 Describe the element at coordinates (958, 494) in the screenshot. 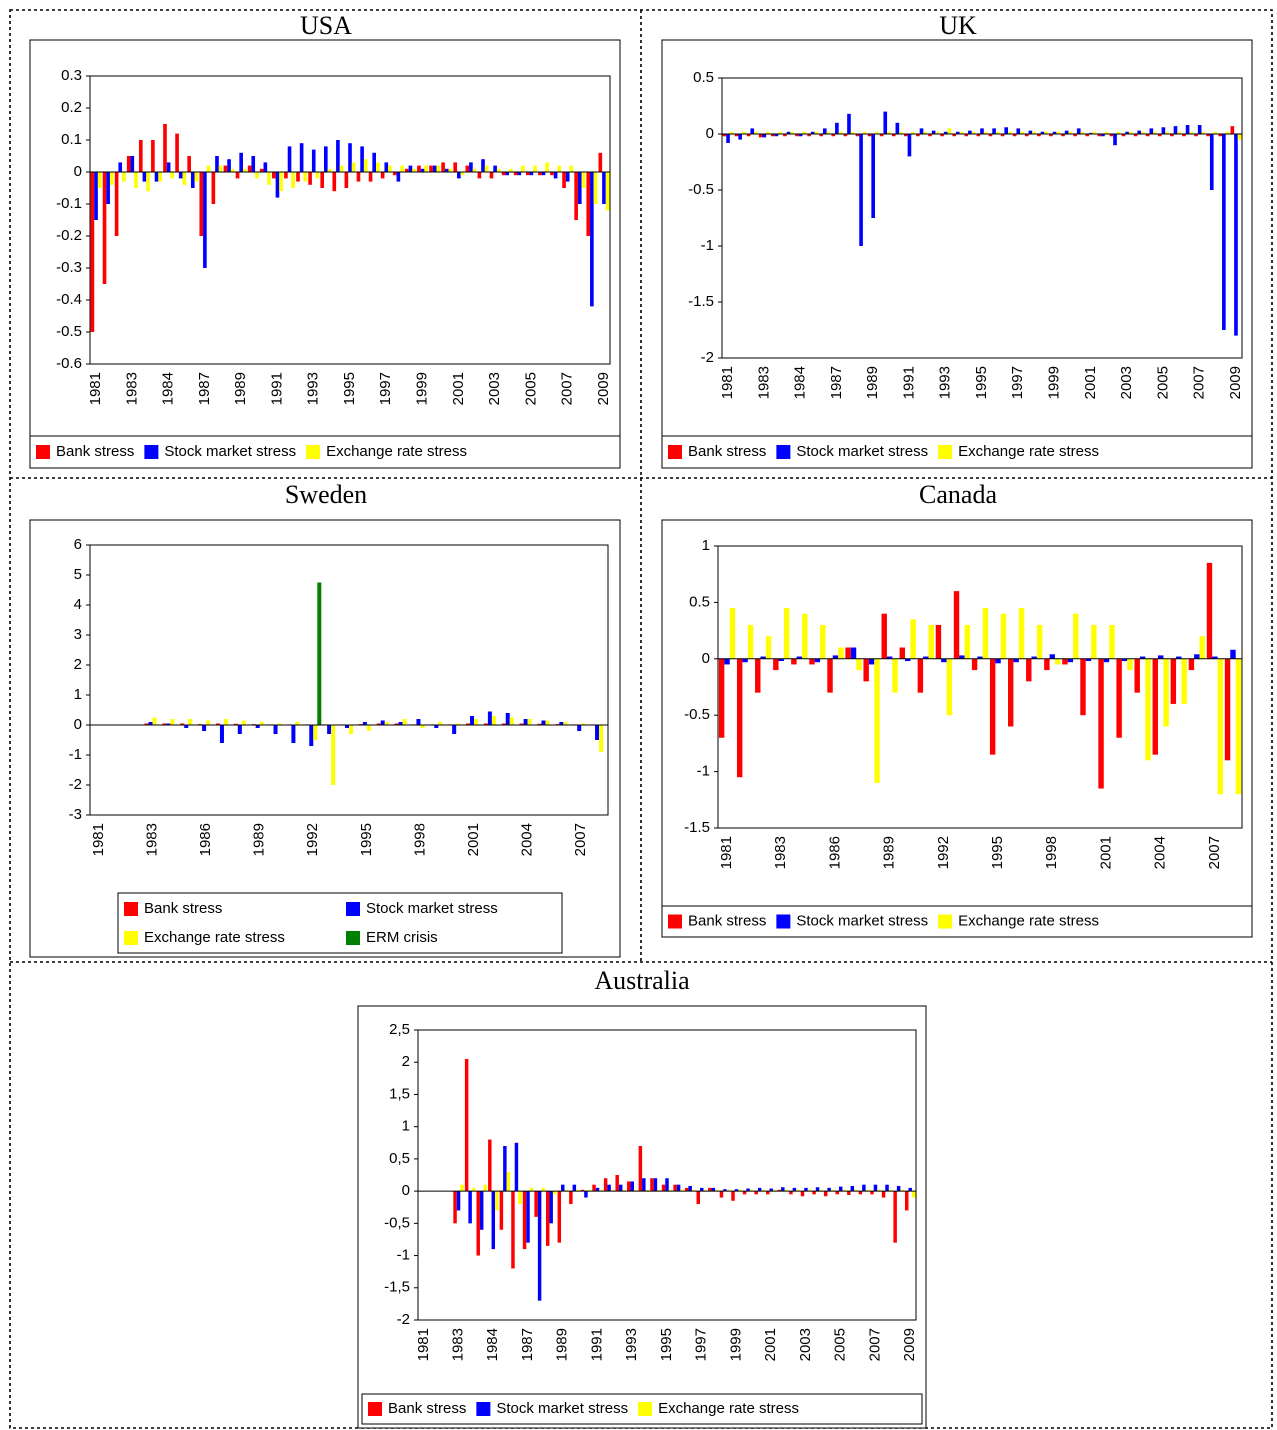

I see `chart-title: Canada` at that location.